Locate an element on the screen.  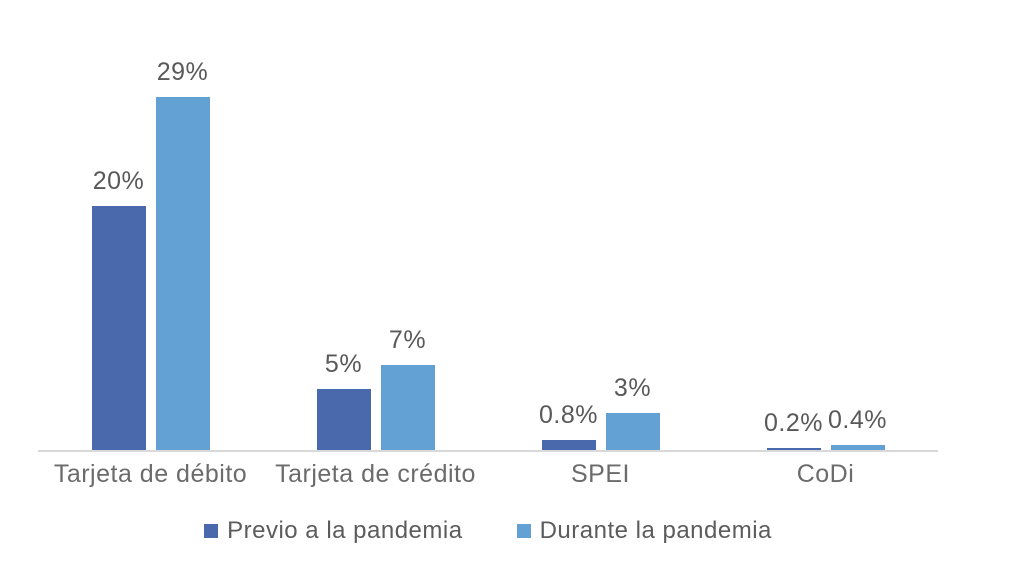
legend-item-durante-la-pandemia: Durante la pandemia is located at coordinates (644, 531).